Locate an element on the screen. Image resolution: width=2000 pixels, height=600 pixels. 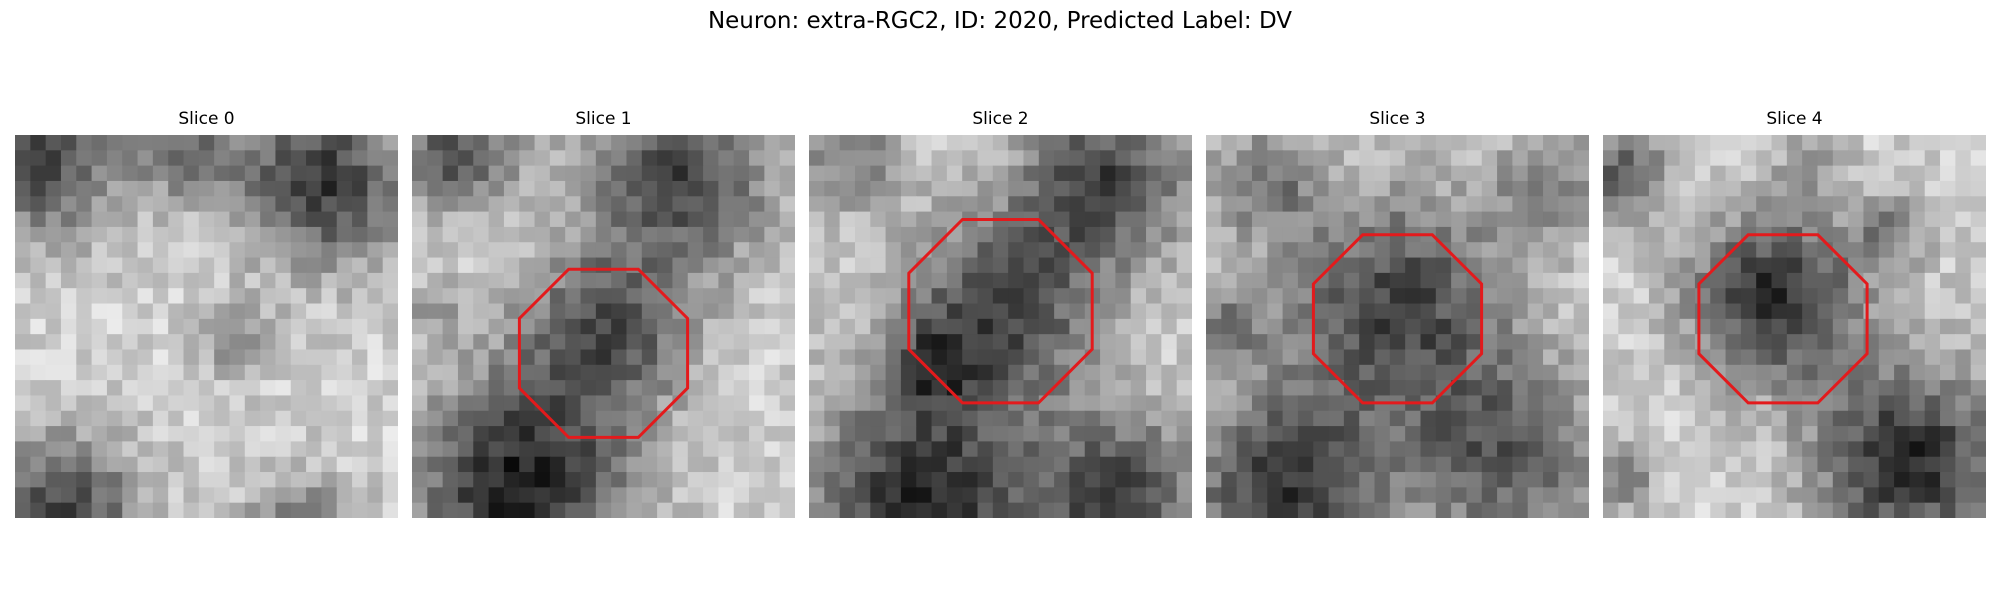
slice-panel-4: Slice 4 is located at coordinates (1794, 119).